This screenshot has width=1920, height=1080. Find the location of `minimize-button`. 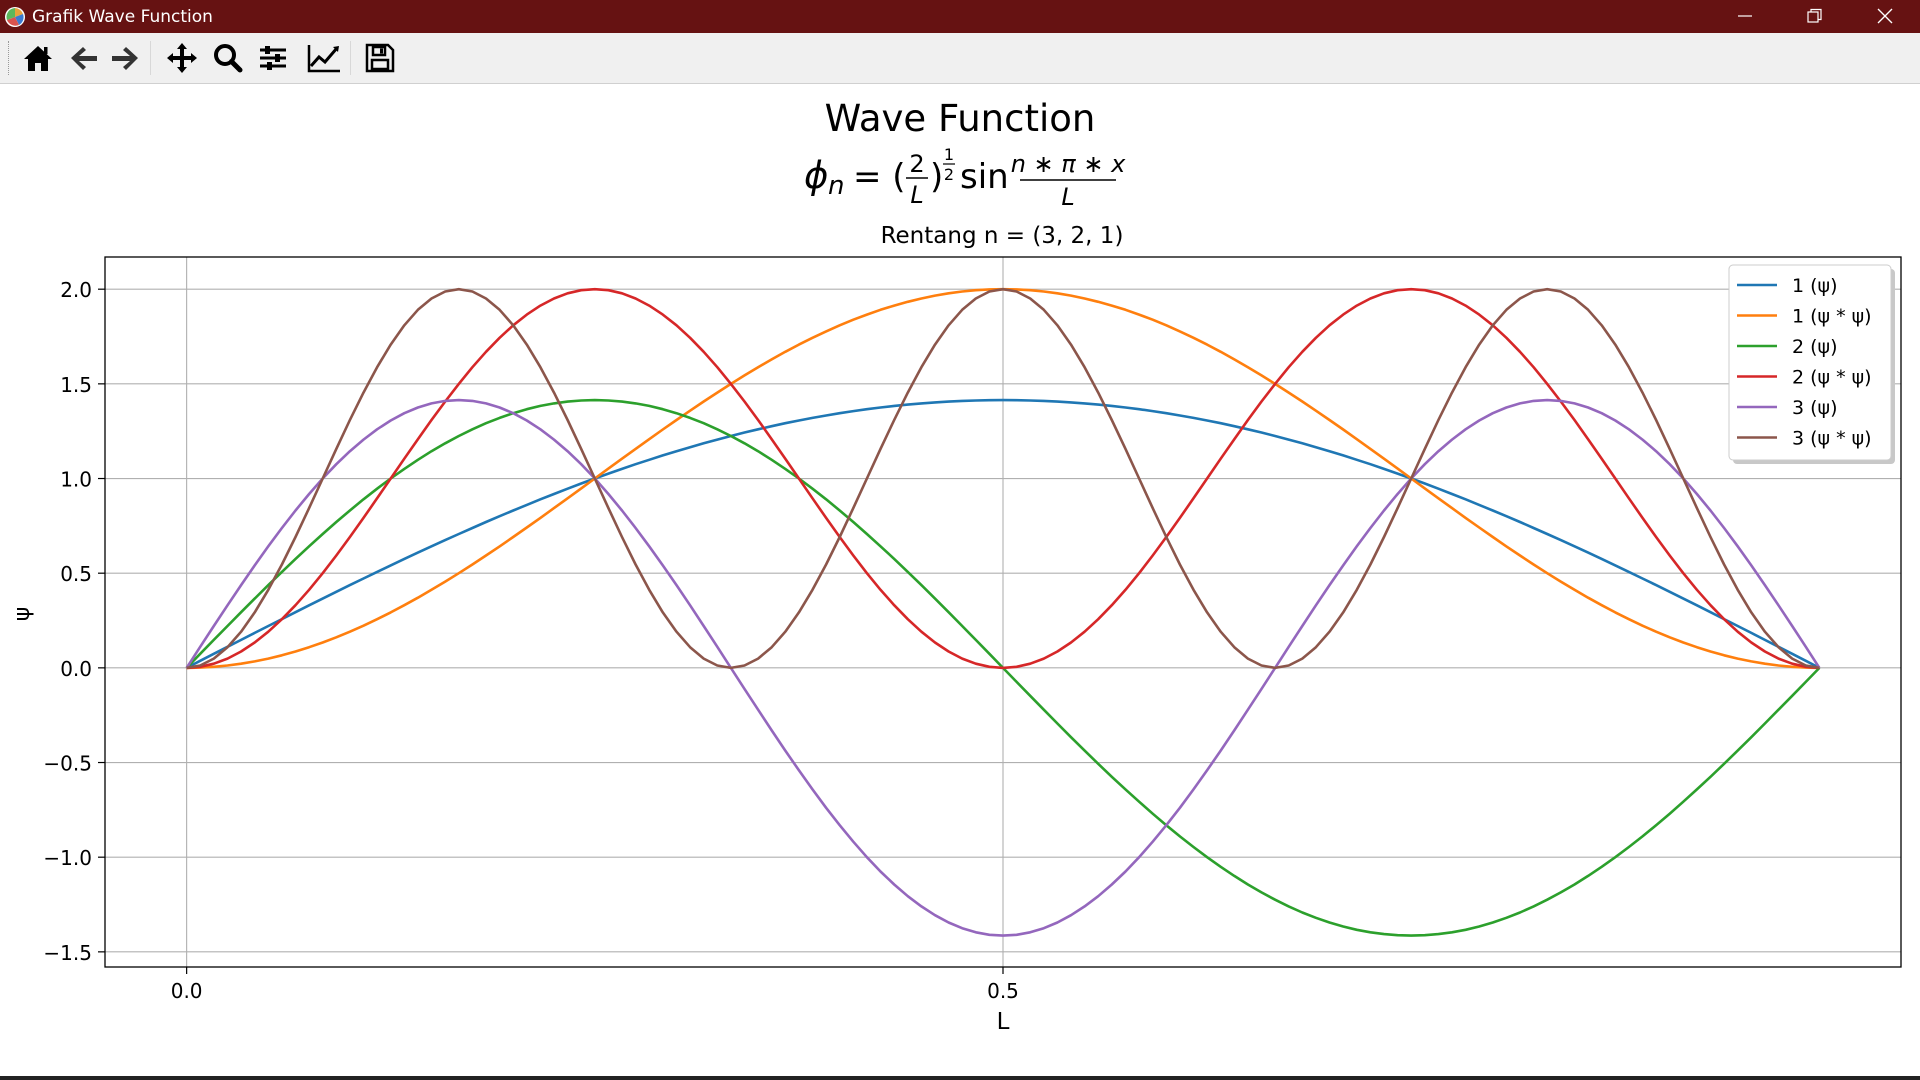

minimize-button is located at coordinates (1745, 16).